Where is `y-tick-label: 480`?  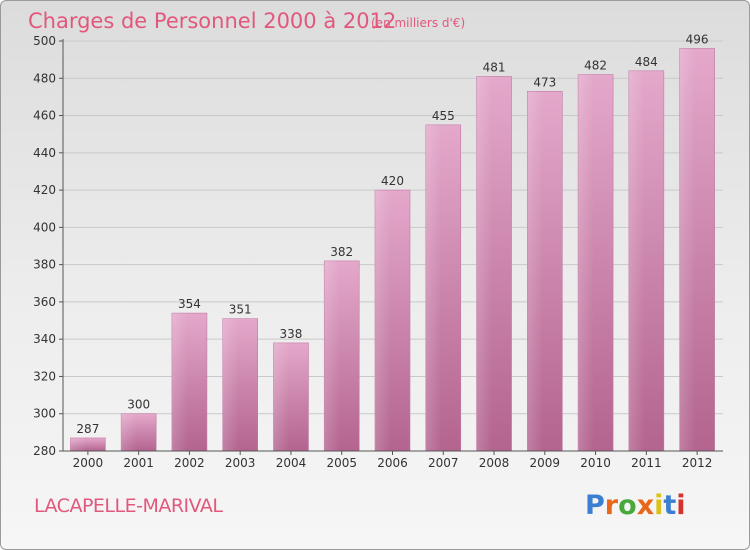
y-tick-label: 480 is located at coordinates (44, 78).